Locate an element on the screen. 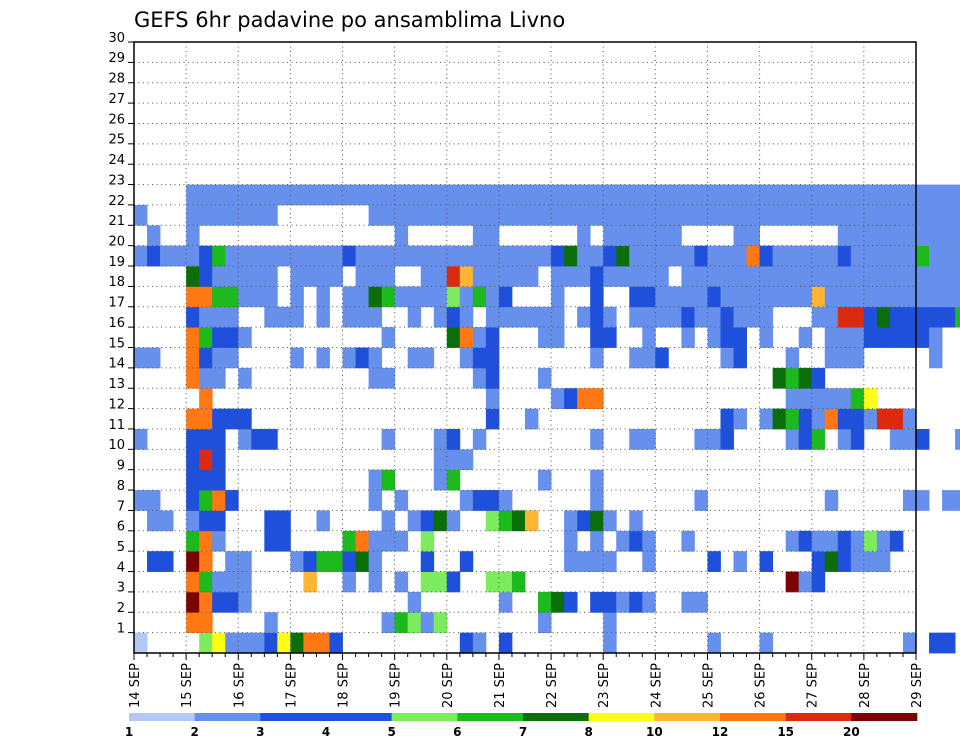  cell-m1-s12 is located at coordinates (297, 643).